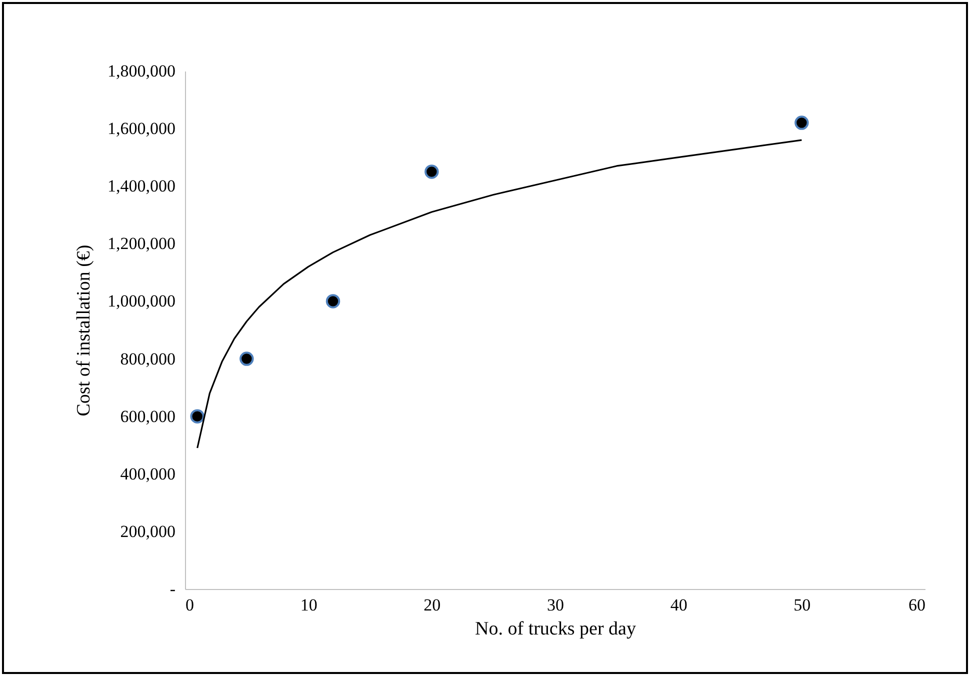  What do you see at coordinates (142, 186) in the screenshot?
I see `y-tick-label: 1,400,000` at bounding box center [142, 186].